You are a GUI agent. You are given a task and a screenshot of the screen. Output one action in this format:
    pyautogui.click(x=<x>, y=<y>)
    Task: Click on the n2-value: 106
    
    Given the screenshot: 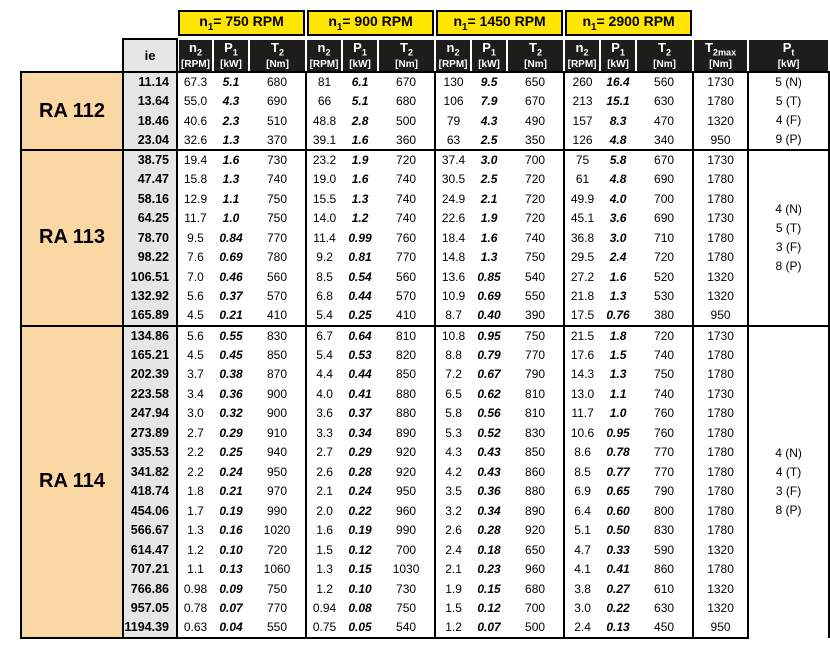 What is the action you would take?
    pyautogui.click(x=453, y=101)
    